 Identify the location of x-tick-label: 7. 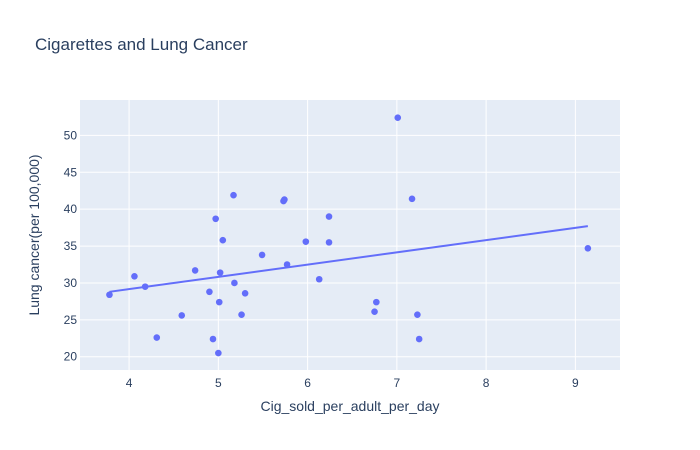
(397, 383).